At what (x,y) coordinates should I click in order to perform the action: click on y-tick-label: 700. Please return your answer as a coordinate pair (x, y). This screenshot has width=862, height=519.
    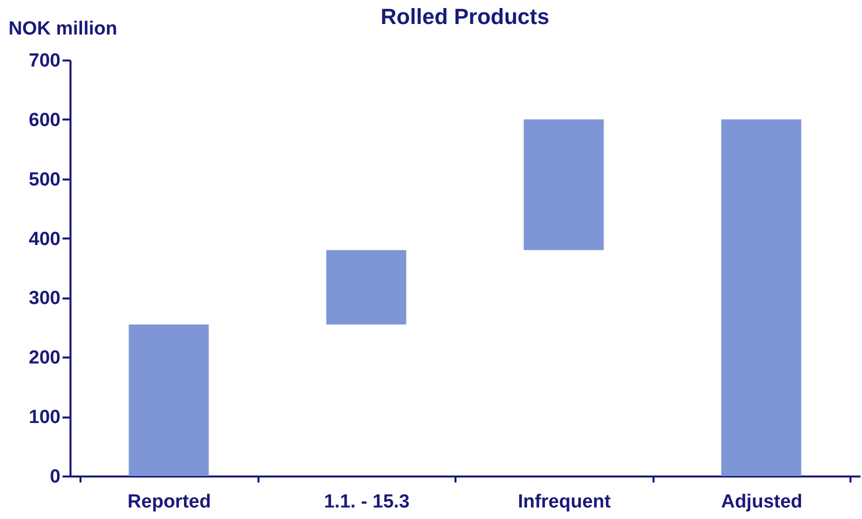
    Looking at the image, I should click on (44, 61).